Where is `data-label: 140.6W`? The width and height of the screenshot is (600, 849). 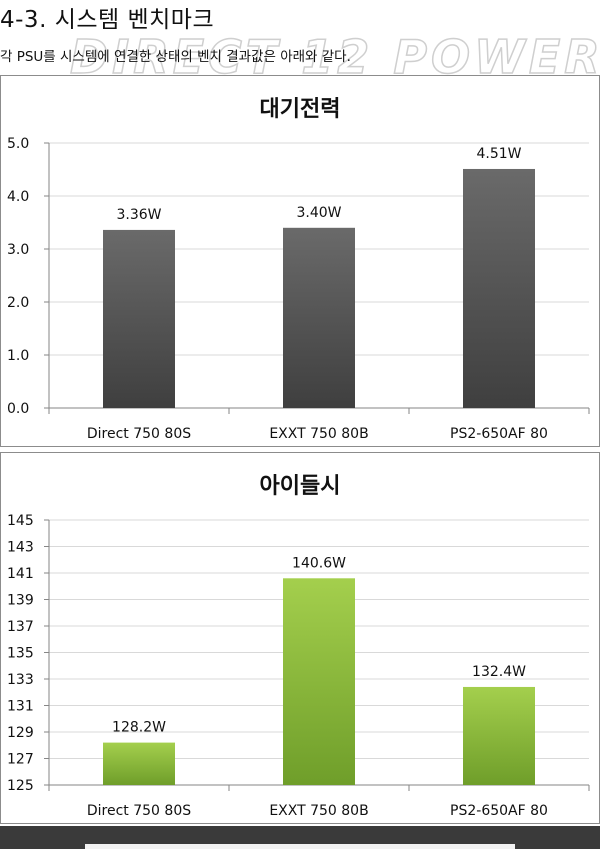
data-label: 140.6W is located at coordinates (319, 563).